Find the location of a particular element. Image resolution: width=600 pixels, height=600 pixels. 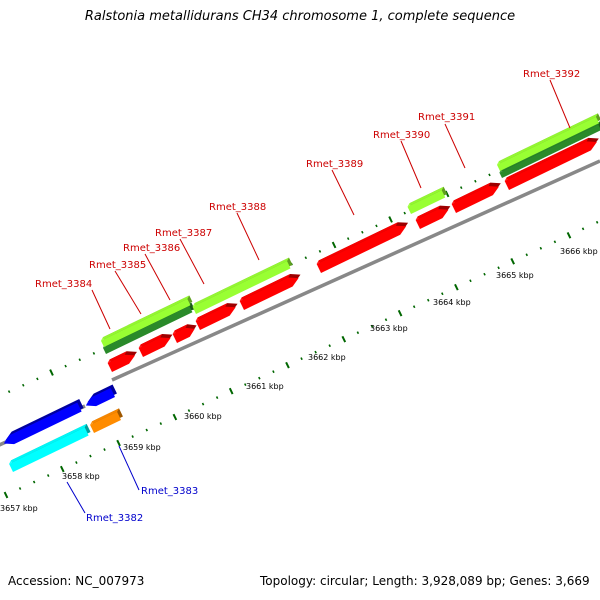

gene-label-rmet-3384: Rmet_3384 is located at coordinates (63, 284).